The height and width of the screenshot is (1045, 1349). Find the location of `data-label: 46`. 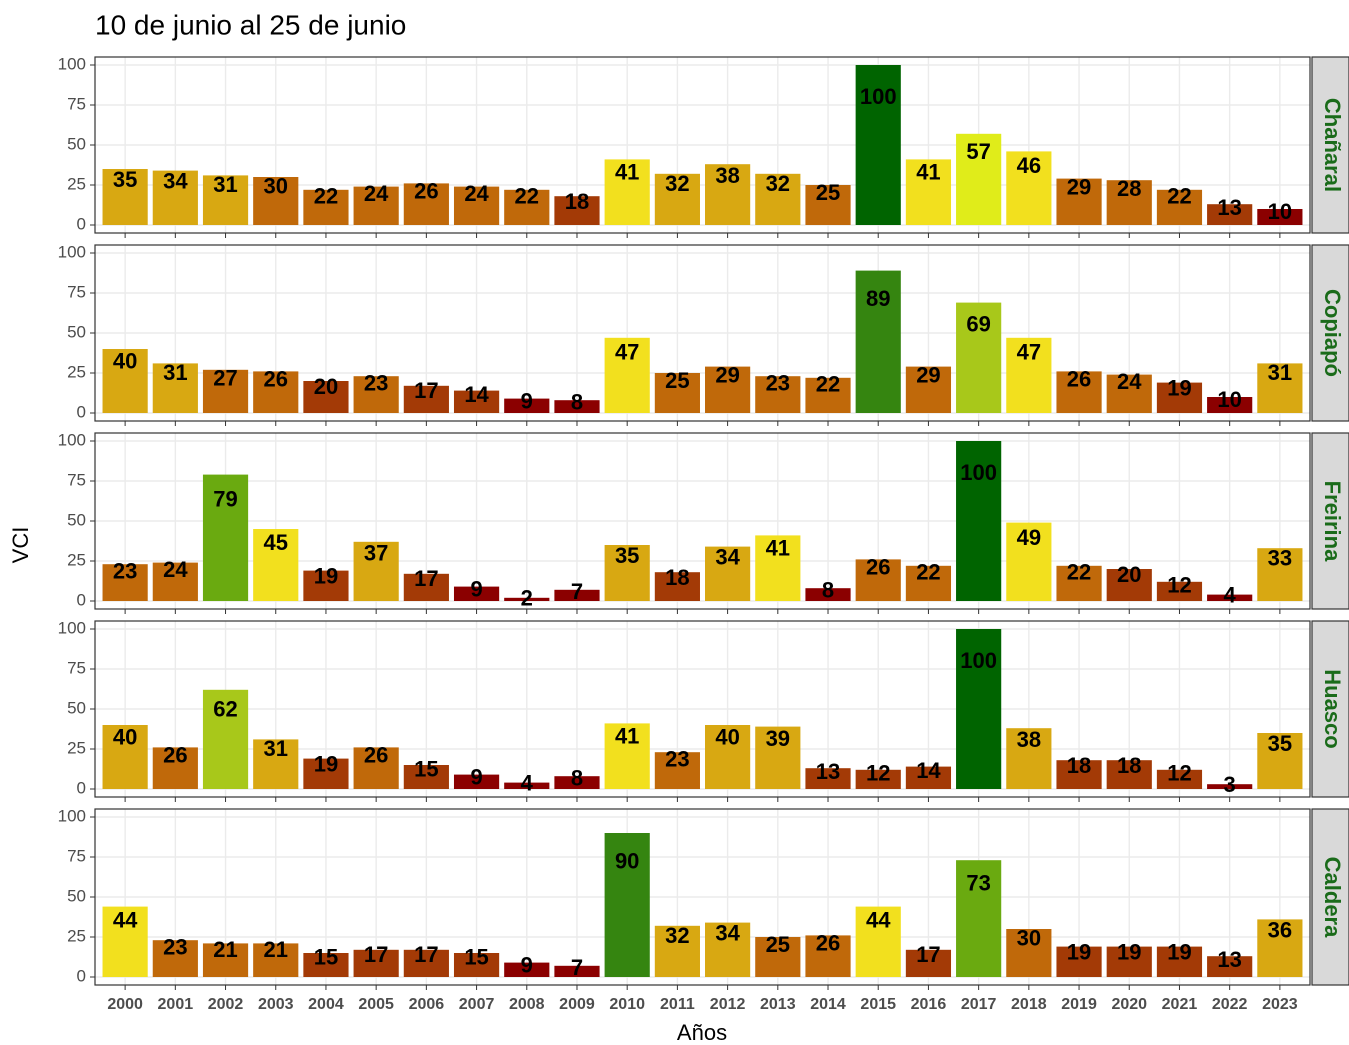

data-label: 46 is located at coordinates (1029, 165).